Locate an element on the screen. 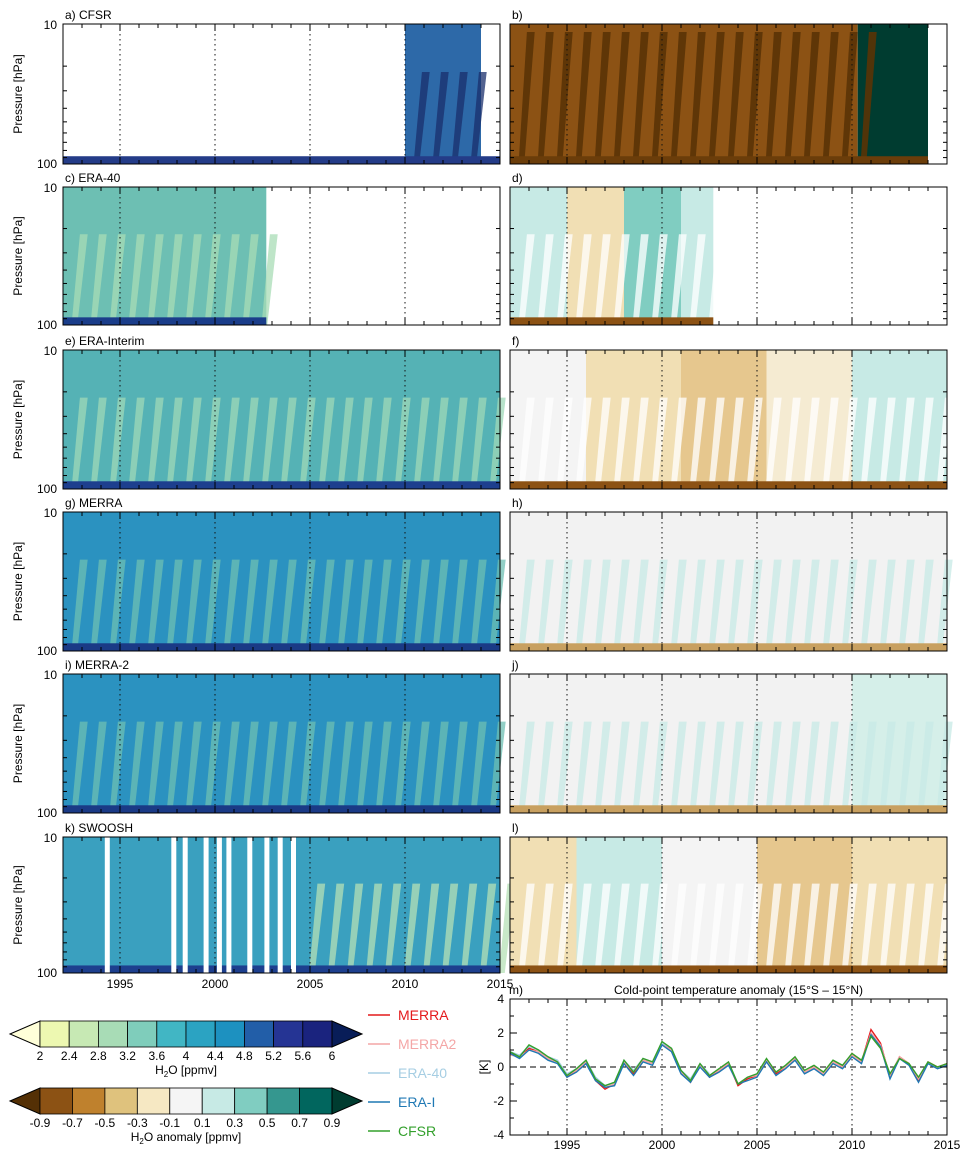 Image resolution: width=966 pixels, height=1150 pixels. x-tick-label: 2010 is located at coordinates (405, 984).